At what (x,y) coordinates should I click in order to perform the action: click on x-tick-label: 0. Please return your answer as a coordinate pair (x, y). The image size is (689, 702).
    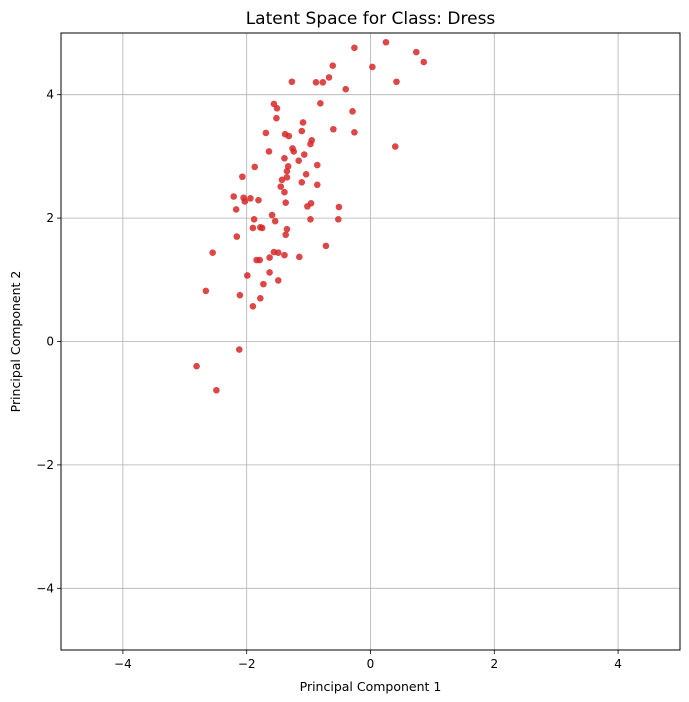
    Looking at the image, I should click on (371, 664).